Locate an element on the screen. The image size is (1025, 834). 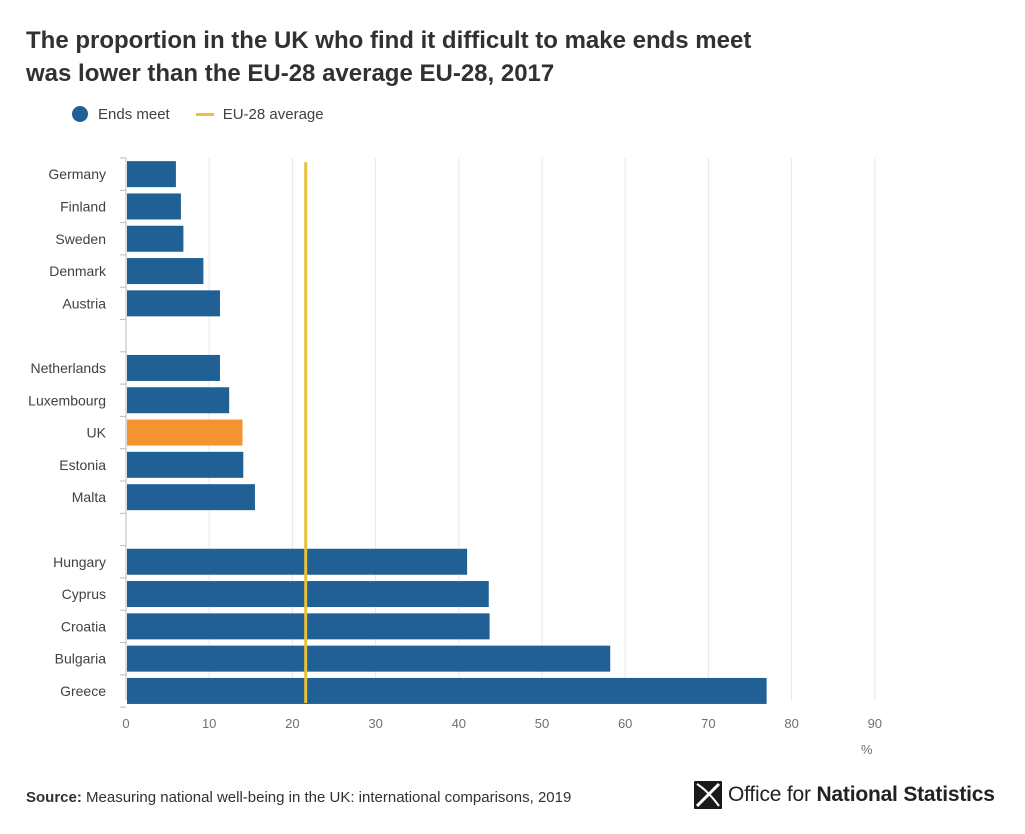
bar-cyprus is located at coordinates (308, 594).